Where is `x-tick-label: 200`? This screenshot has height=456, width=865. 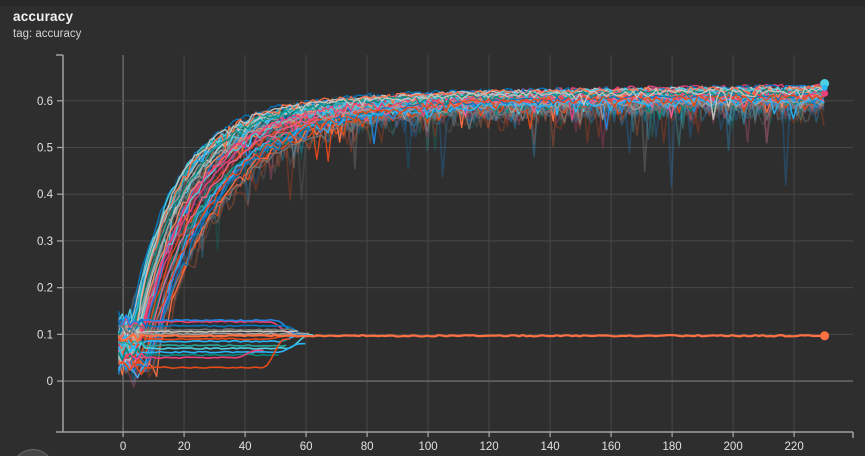 x-tick-label: 200 is located at coordinates (733, 447).